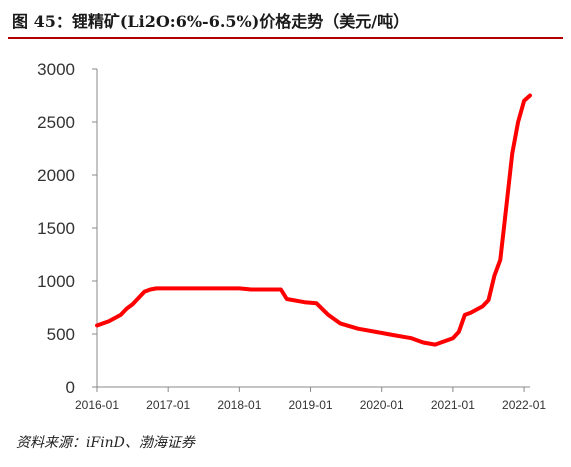 This screenshot has height=467, width=571. What do you see at coordinates (285, 38) in the screenshot?
I see `title-rule` at bounding box center [285, 38].